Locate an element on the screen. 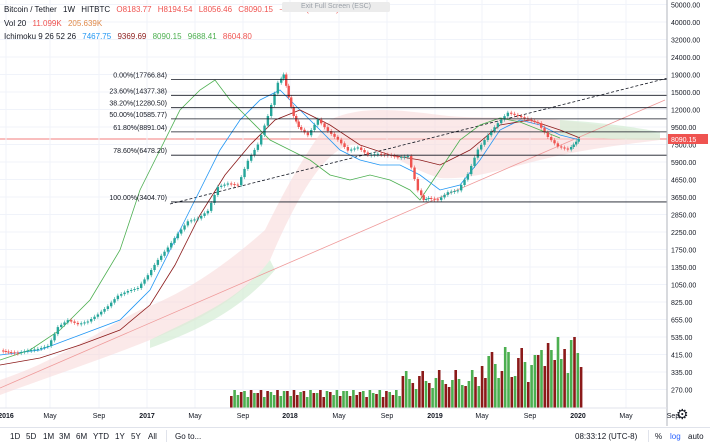 The width and height of the screenshot is (710, 445). interval-label: 1W is located at coordinates (69, 9).